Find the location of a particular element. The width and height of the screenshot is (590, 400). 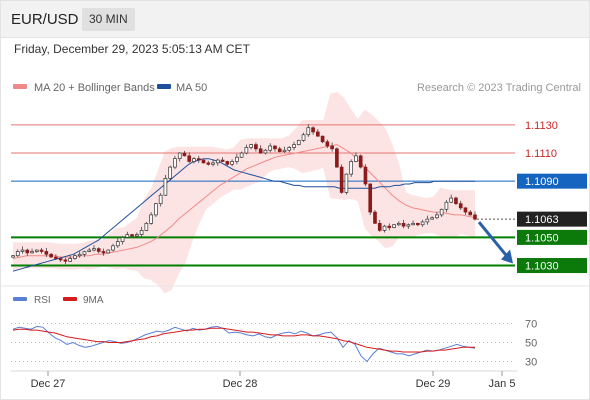

rsi-legend-swatch is located at coordinates (20, 299).